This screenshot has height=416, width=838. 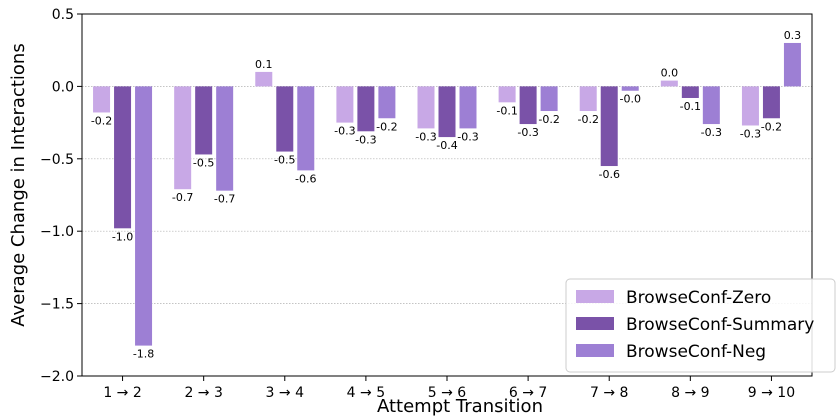 What do you see at coordinates (203, 393) in the screenshot?
I see `x-tick-label: 2 → 3` at bounding box center [203, 393].